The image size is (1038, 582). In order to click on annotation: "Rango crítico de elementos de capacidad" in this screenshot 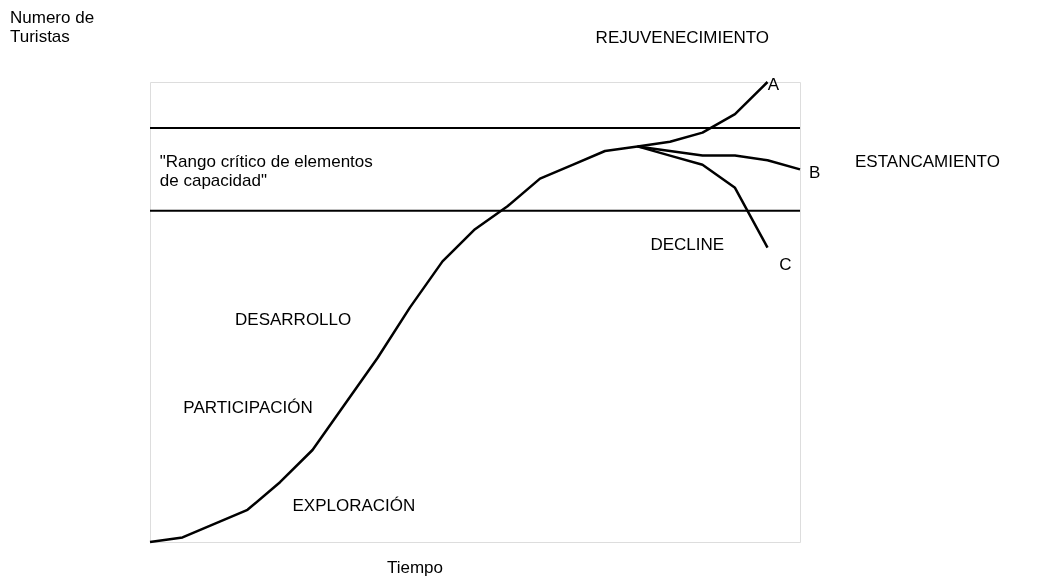, I will do `click(266, 171)`.